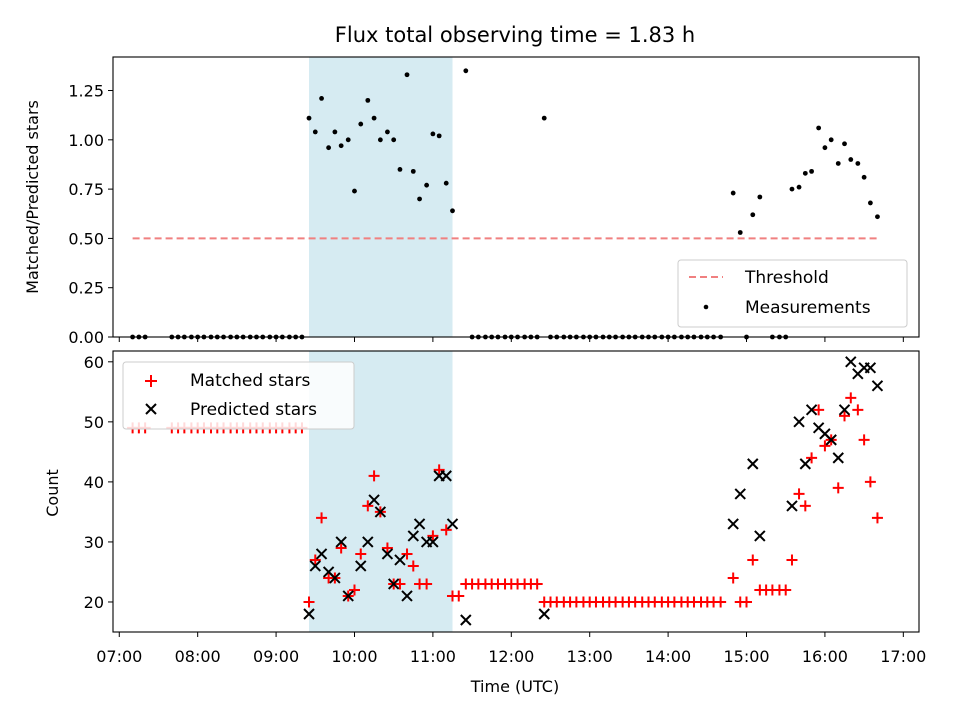  What do you see at coordinates (590, 656) in the screenshot?
I see `bottom-x-tick-label: 13:00` at bounding box center [590, 656].